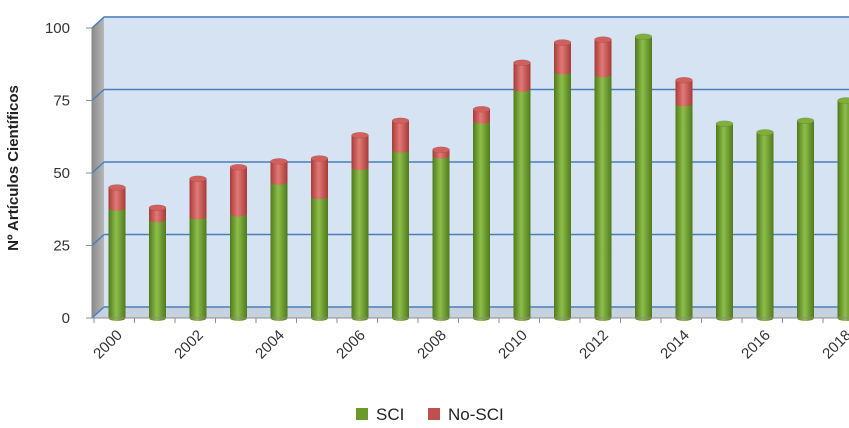 This screenshot has height=428, width=849. I want to click on bar-no-sci-2007, so click(400, 135).